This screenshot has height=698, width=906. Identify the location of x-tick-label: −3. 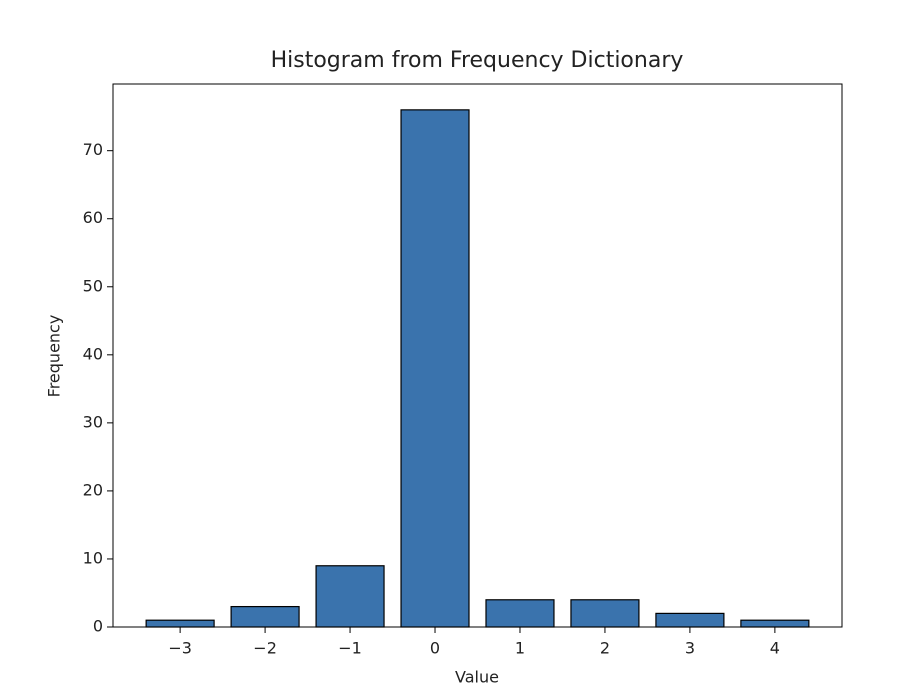
(180, 648).